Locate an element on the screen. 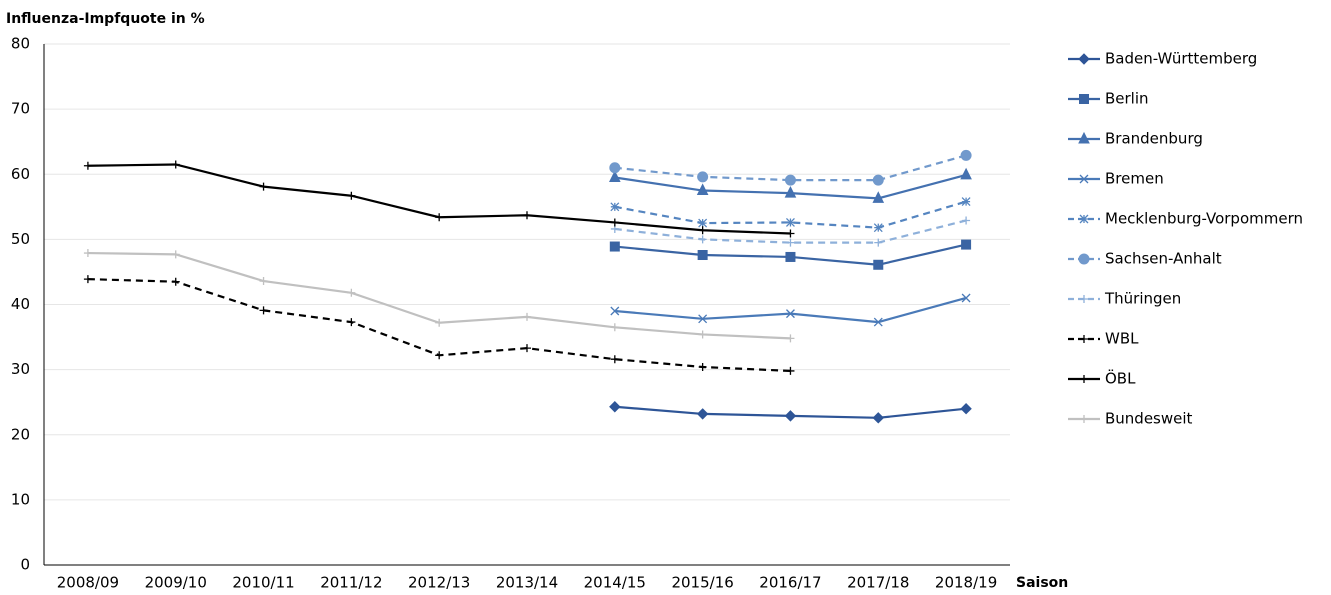 The width and height of the screenshot is (1331, 595). legend-label: Brandenburg is located at coordinates (1154, 139).